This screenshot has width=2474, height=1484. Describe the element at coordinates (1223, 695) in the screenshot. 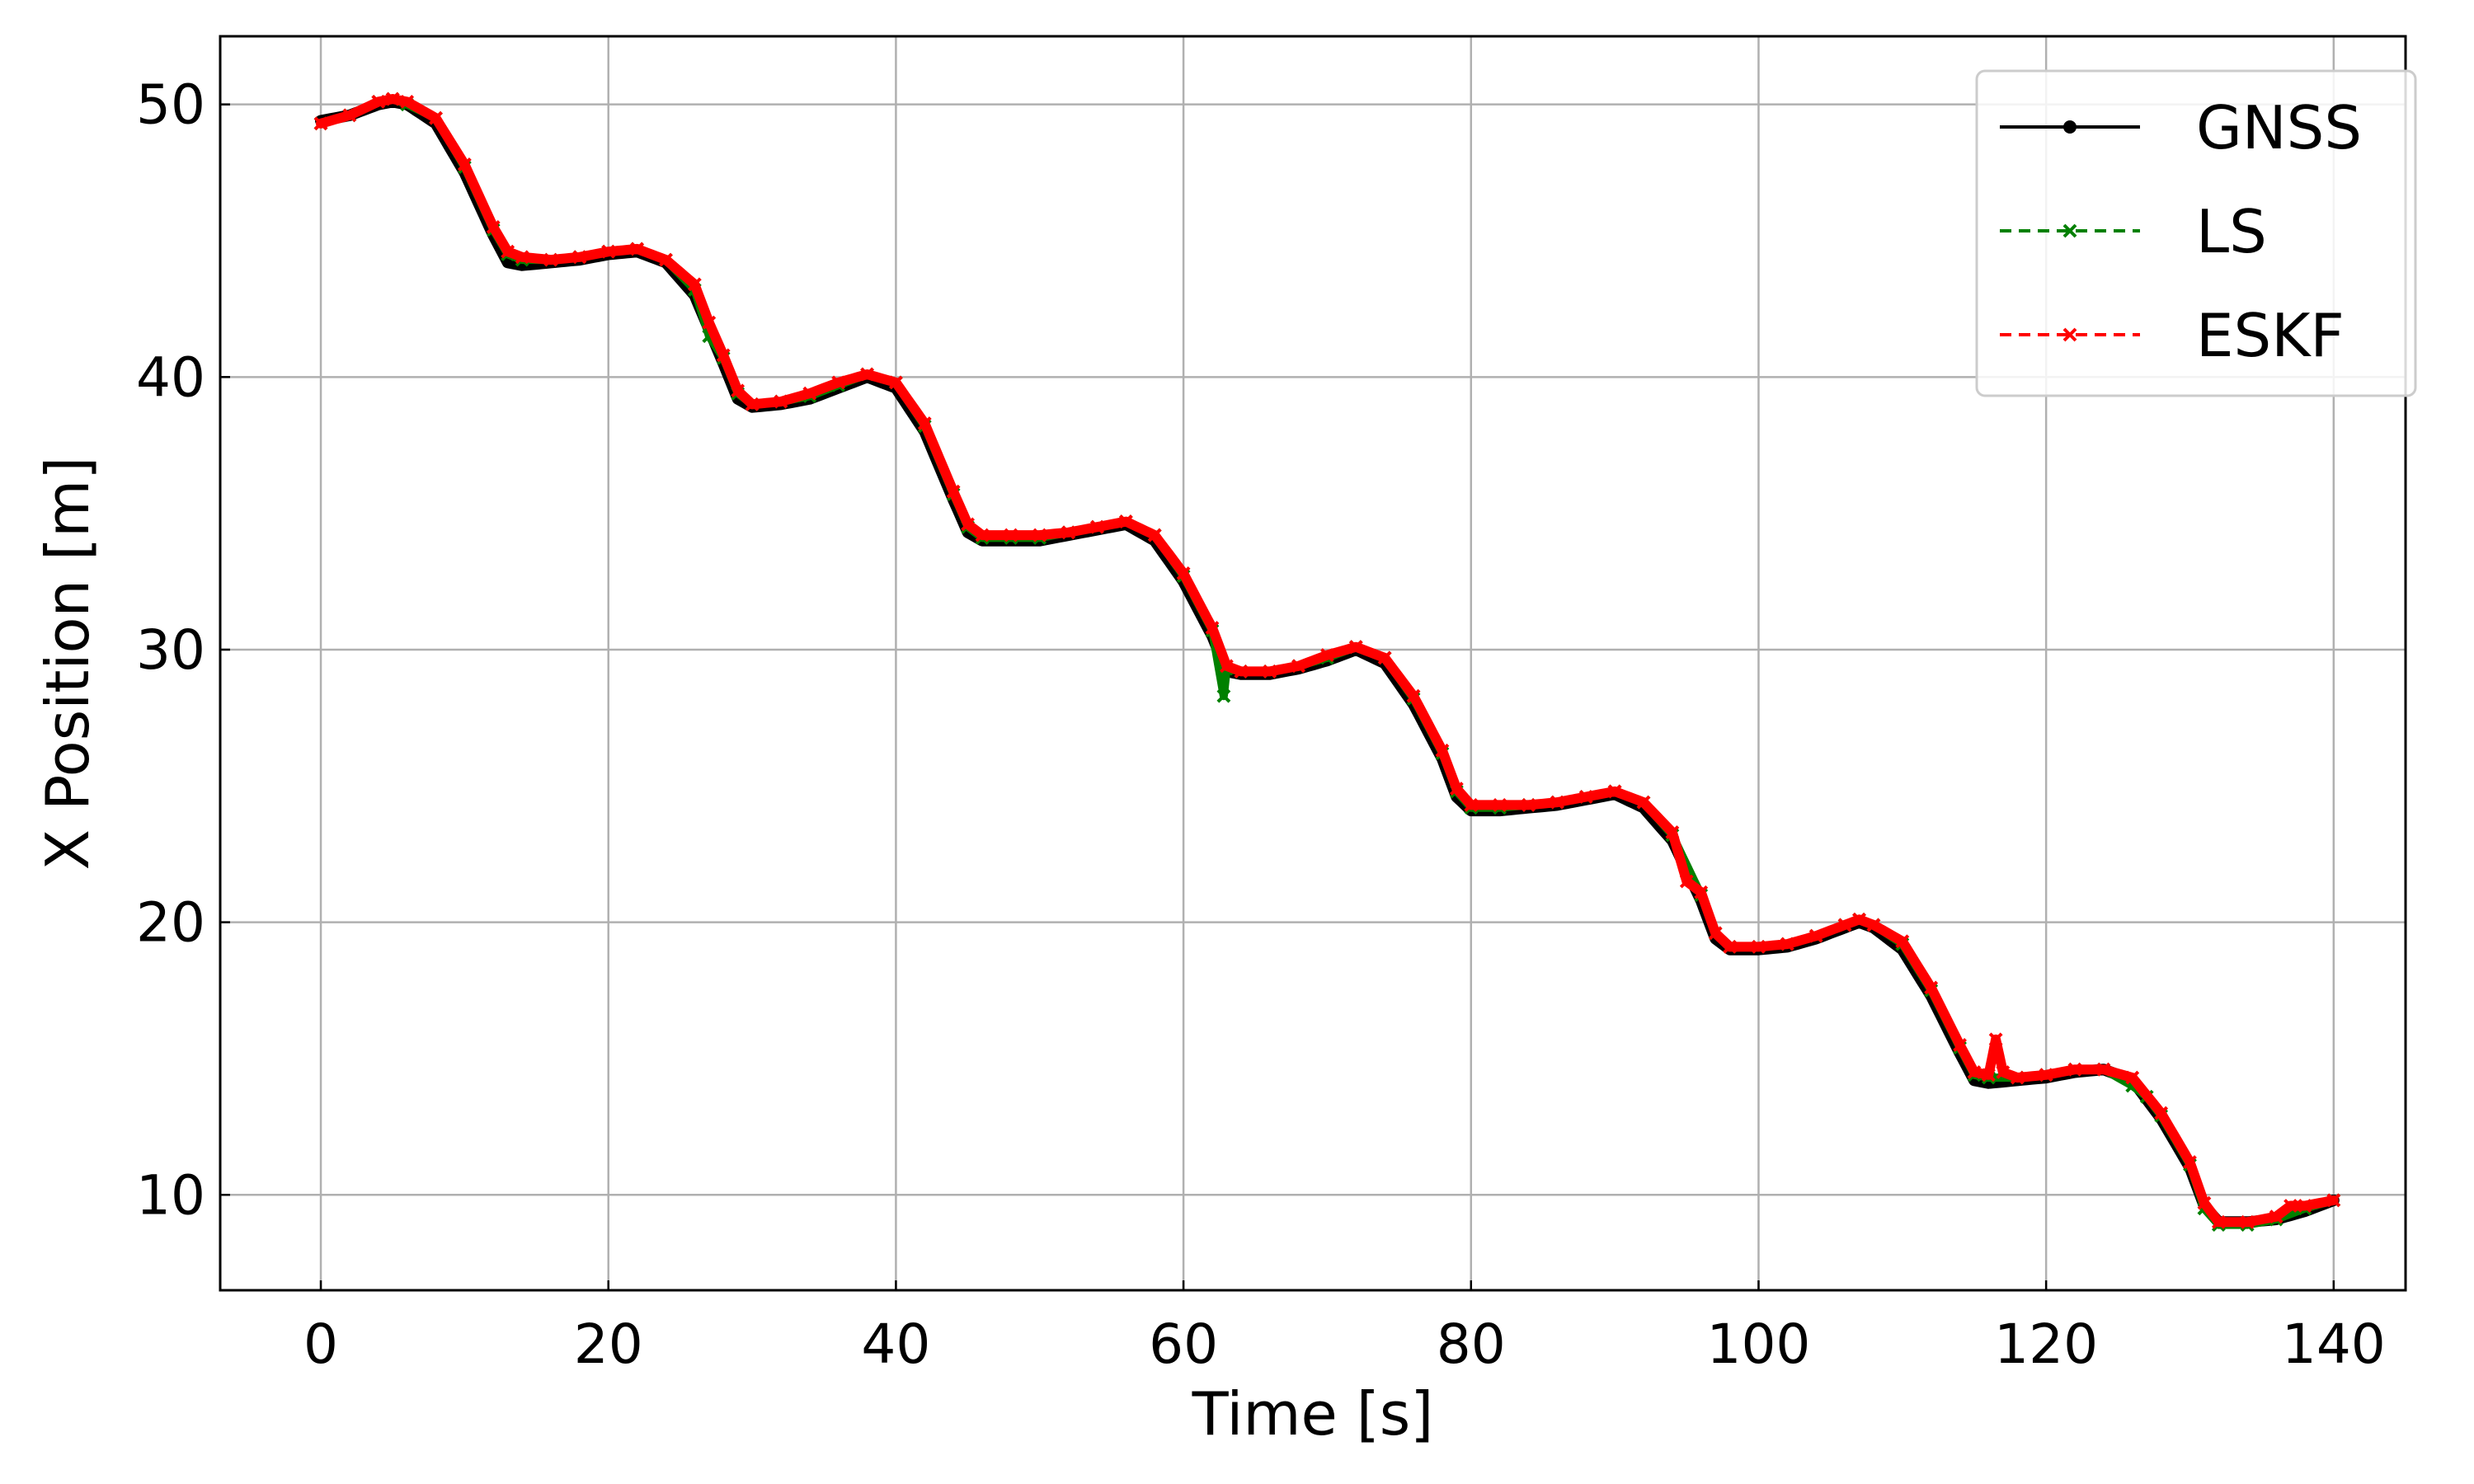

I see `data-point-ls` at that location.